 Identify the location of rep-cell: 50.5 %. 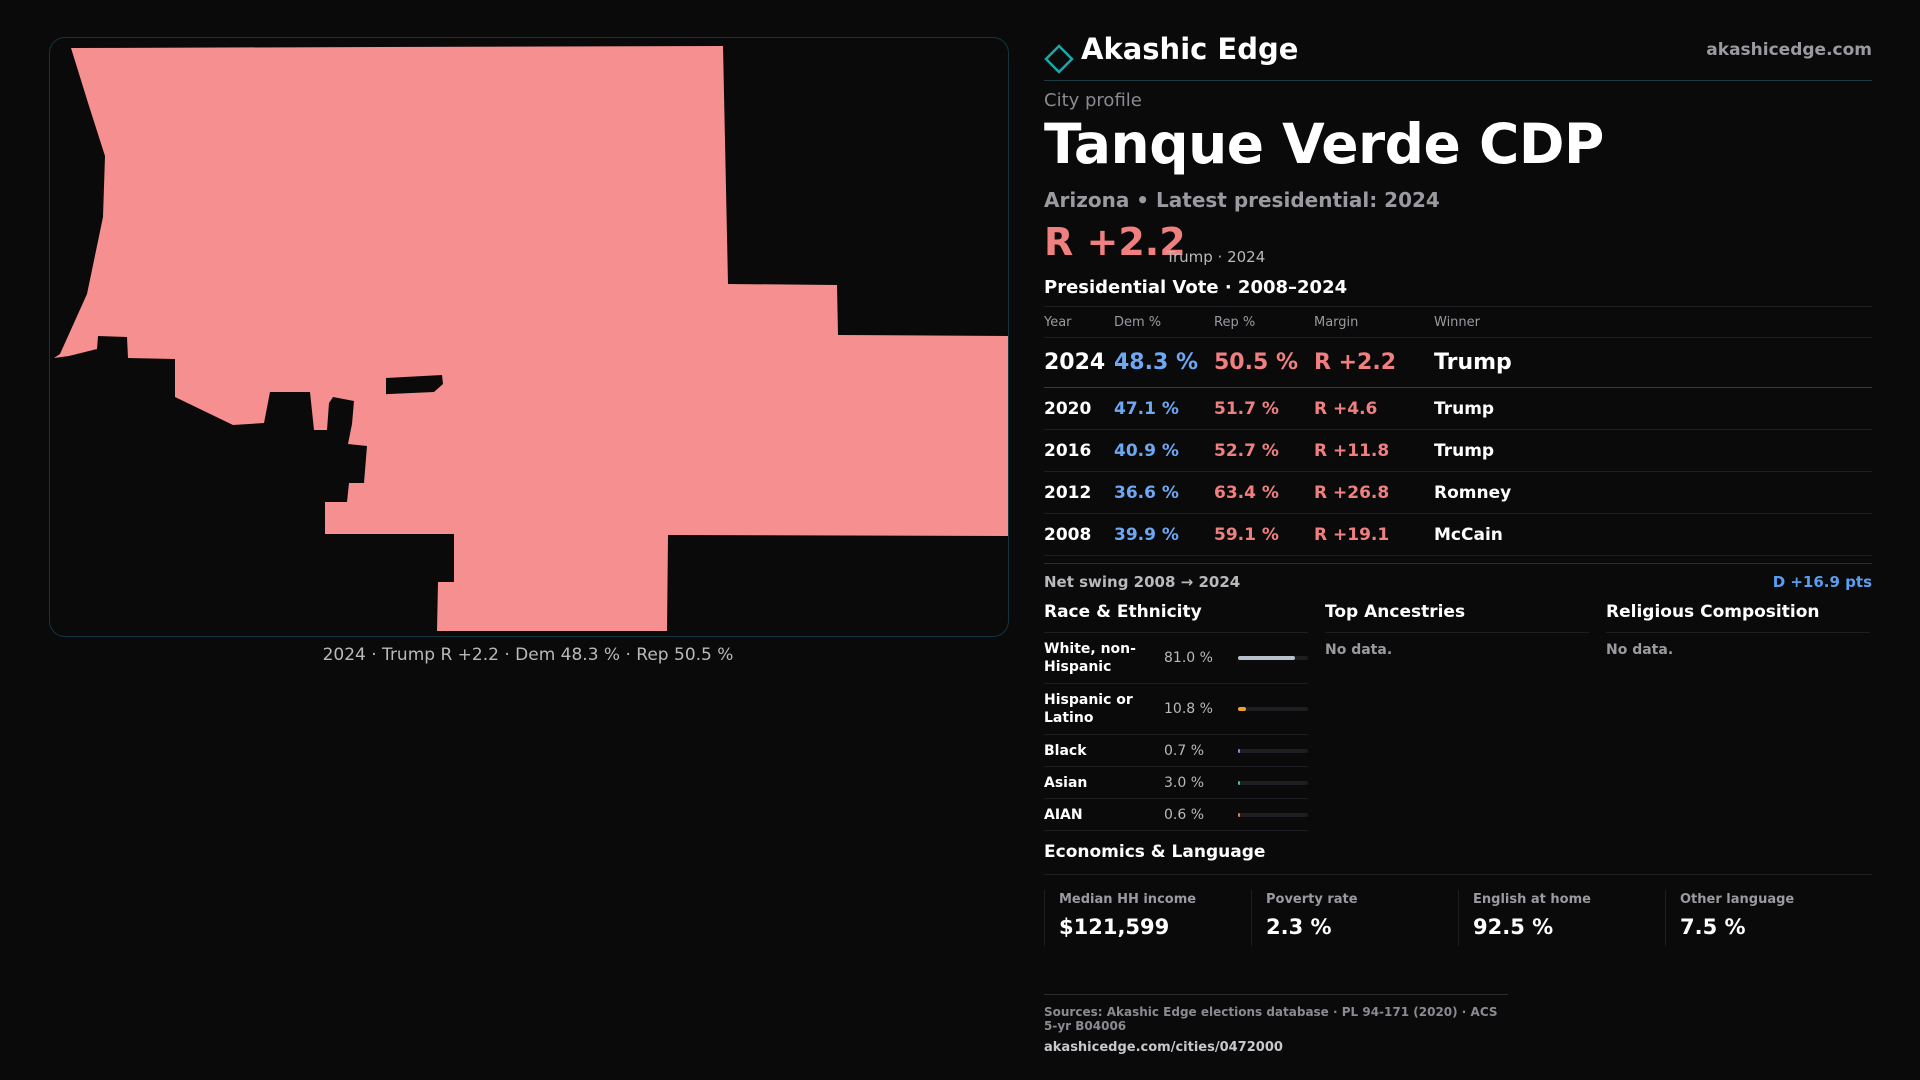
(1264, 362).